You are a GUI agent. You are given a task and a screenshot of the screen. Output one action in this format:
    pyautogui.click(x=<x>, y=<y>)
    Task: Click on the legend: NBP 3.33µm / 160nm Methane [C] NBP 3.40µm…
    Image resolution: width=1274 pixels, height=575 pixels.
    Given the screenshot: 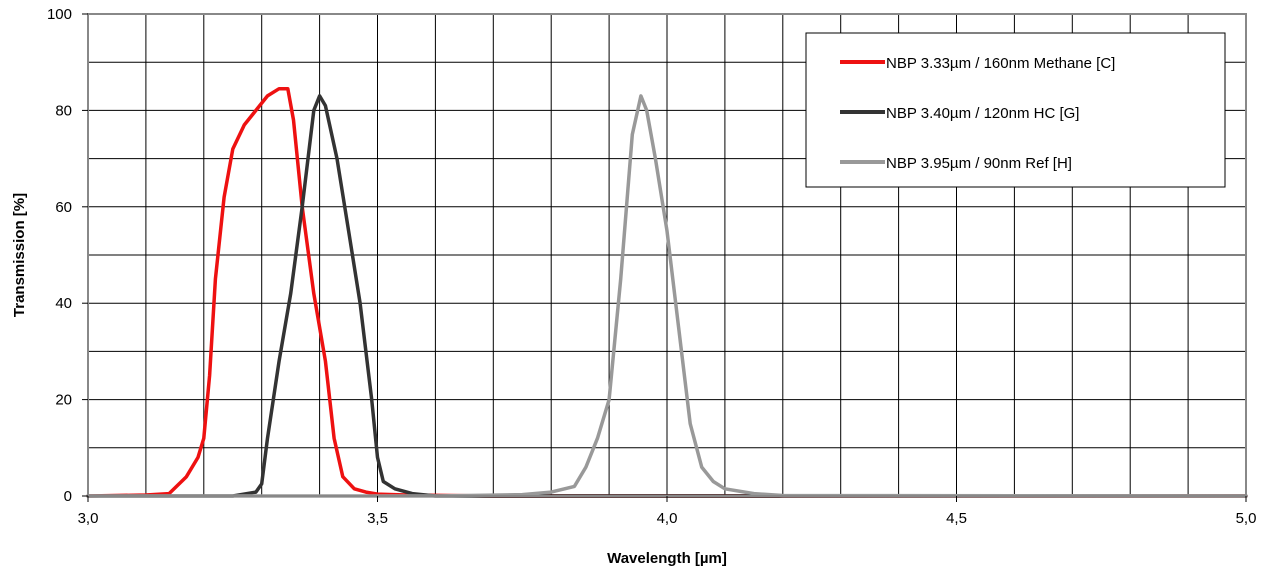 What is the action you would take?
    pyautogui.click(x=1015, y=110)
    